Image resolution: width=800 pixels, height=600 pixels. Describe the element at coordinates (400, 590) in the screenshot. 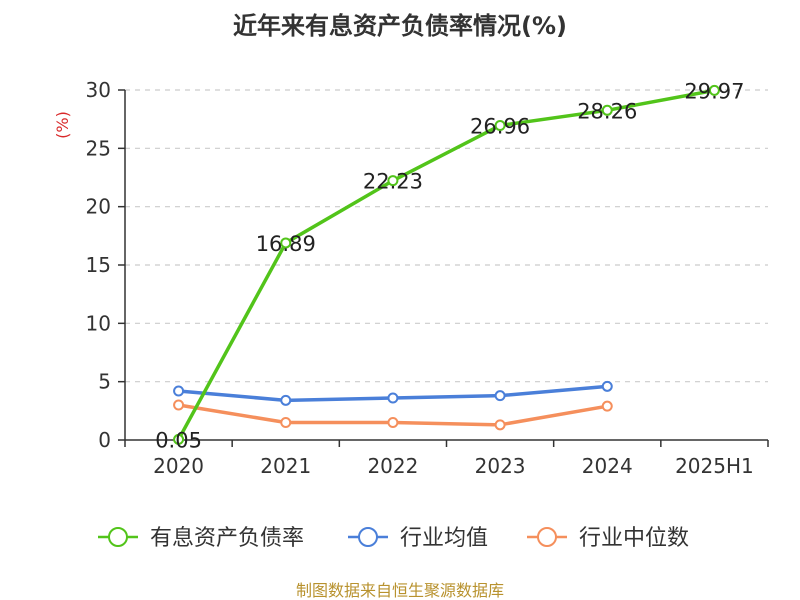

I see `source-note: 制图数据来自恒生聚源数据库` at that location.